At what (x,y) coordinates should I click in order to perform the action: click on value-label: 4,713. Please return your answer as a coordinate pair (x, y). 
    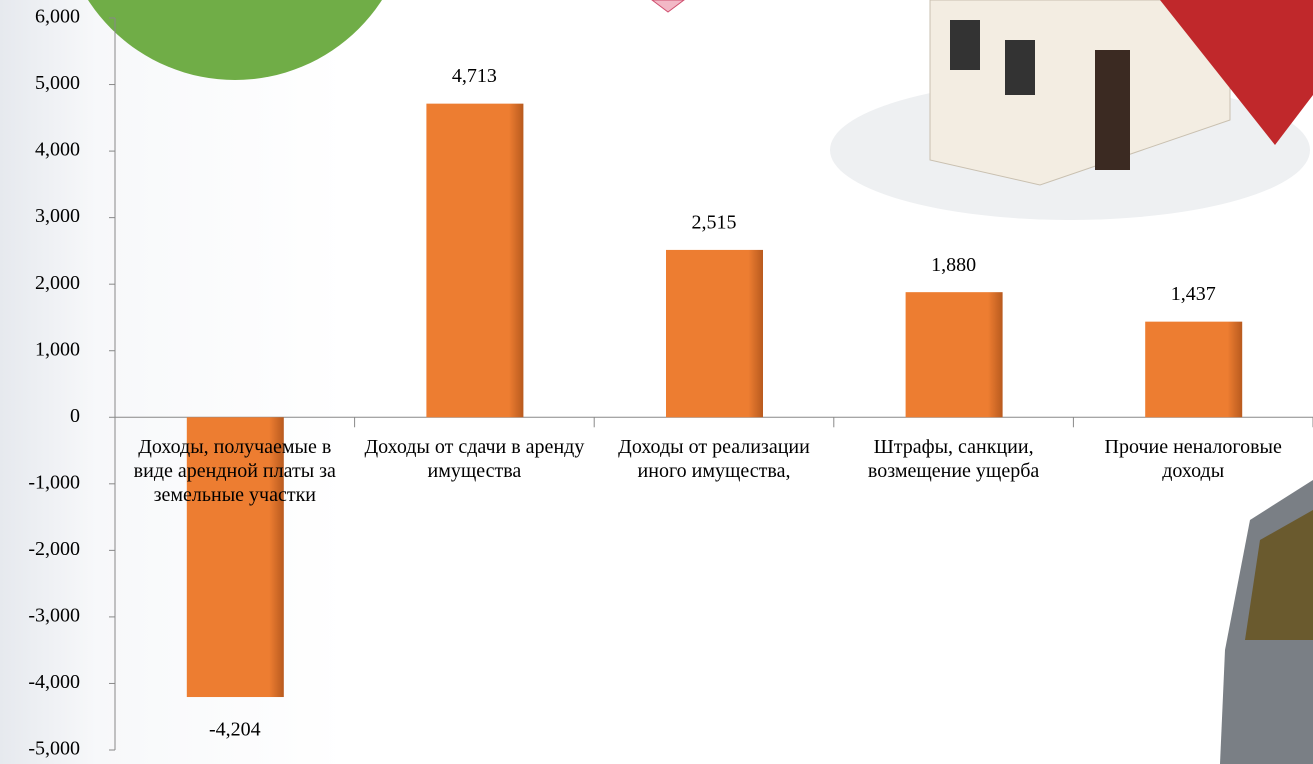
    Looking at the image, I should click on (474, 76).